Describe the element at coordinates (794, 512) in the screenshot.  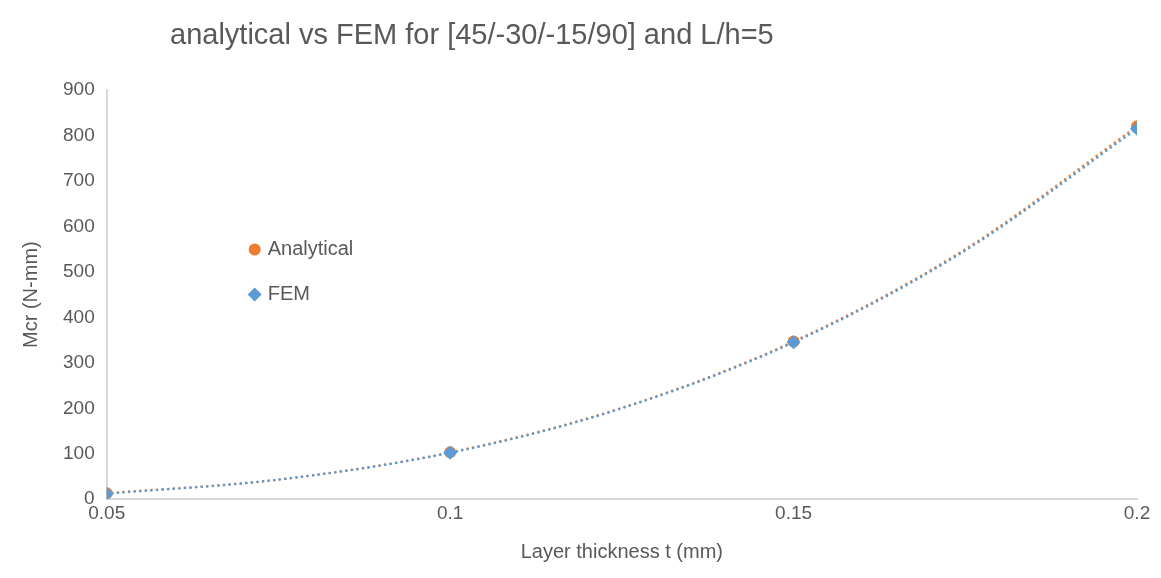
I see `x-tick-label: 0.15` at that location.